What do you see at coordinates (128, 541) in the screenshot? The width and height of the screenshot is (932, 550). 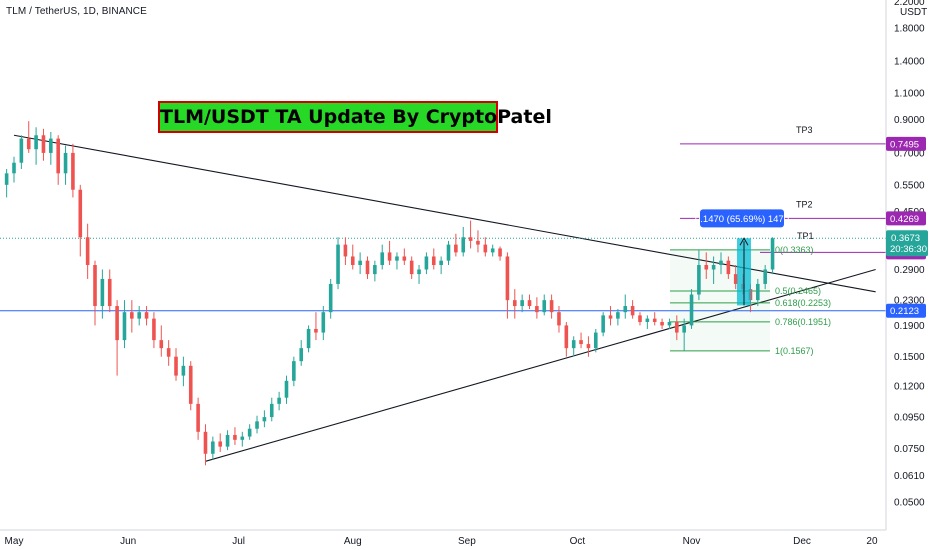 I see `time-tick-label: Jun` at bounding box center [128, 541].